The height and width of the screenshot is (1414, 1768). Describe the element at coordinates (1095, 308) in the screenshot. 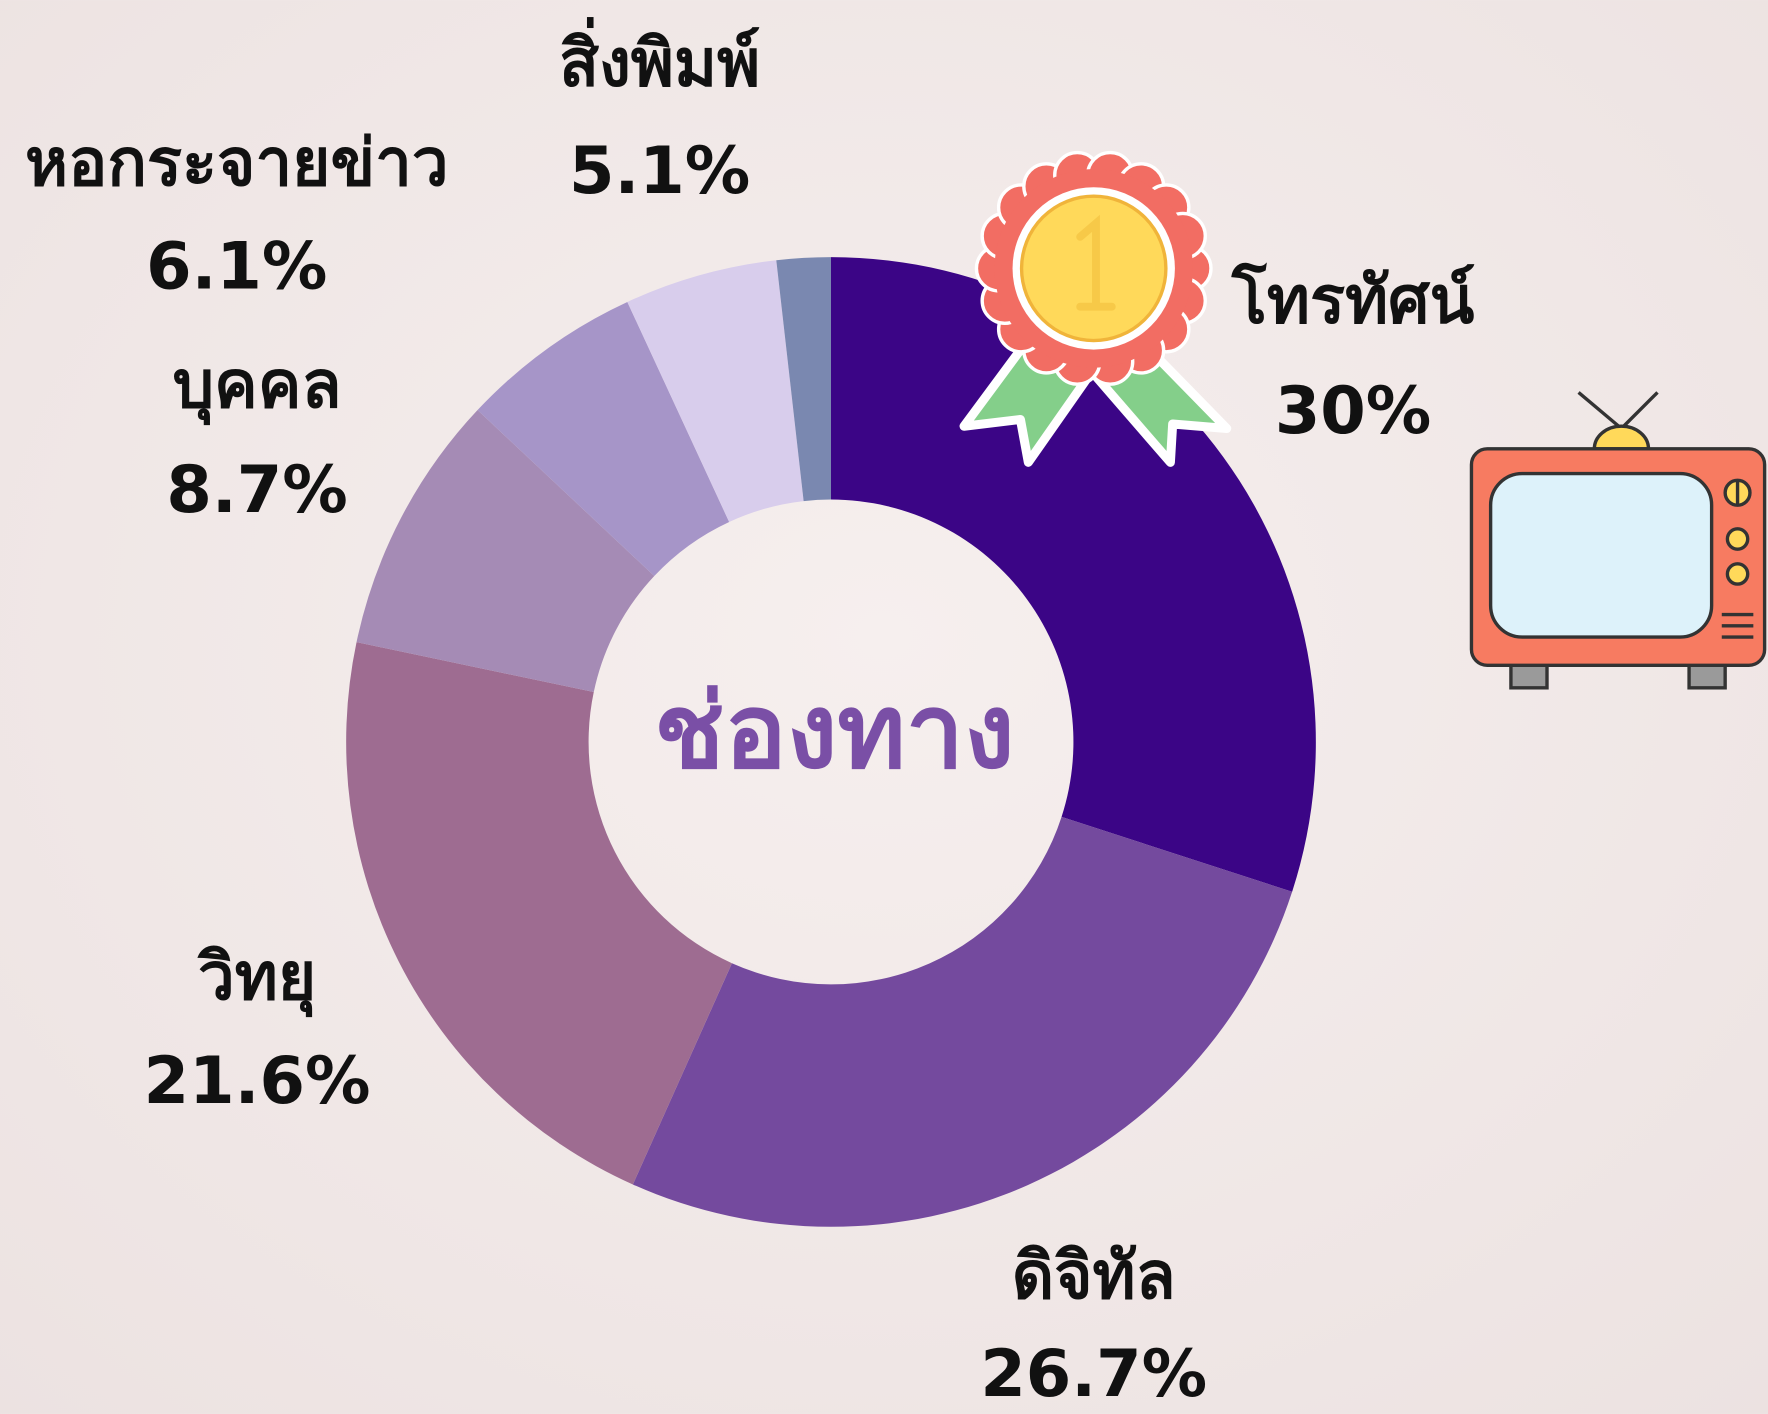

I see `medal-icon` at that location.